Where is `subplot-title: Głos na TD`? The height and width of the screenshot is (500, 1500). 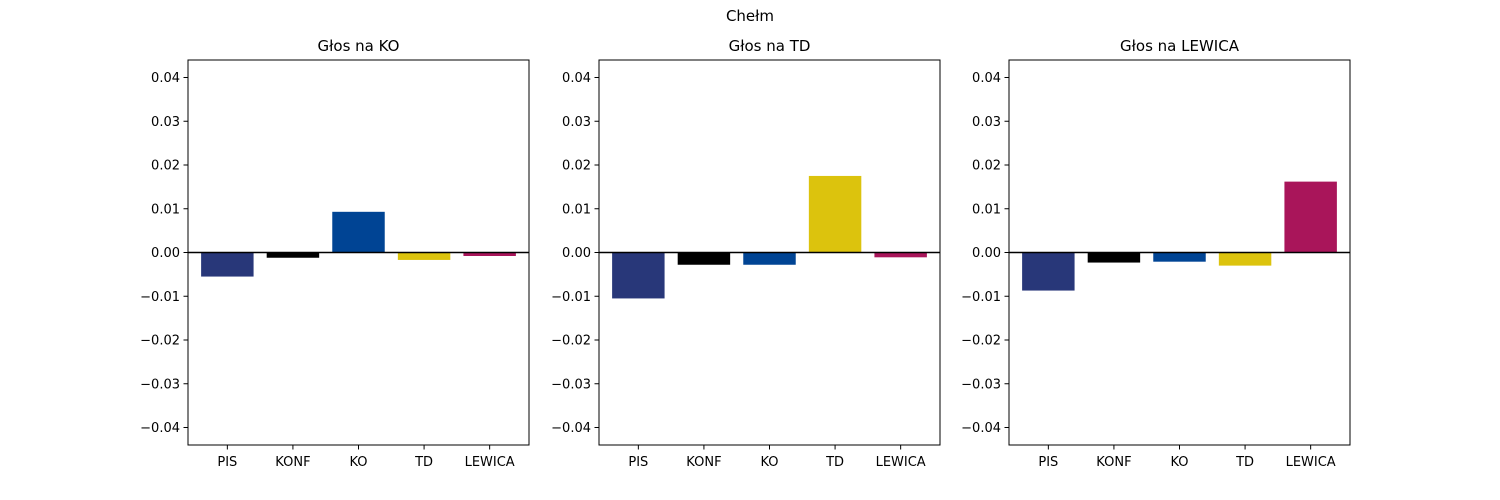 subplot-title: Głos na TD is located at coordinates (770, 46).